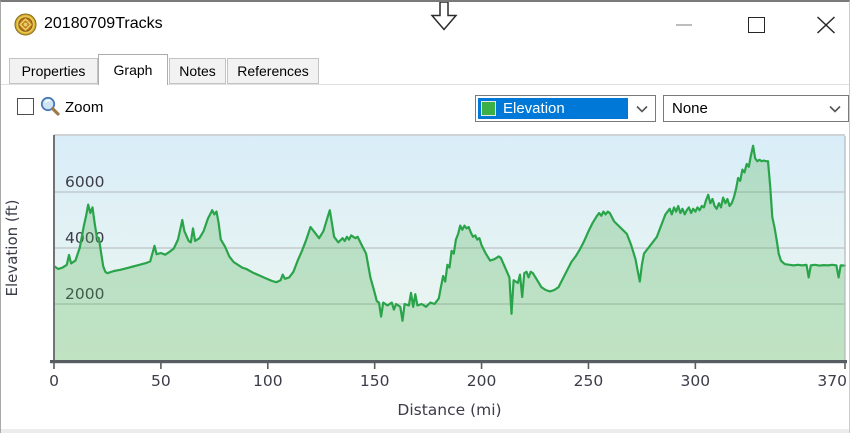  Describe the element at coordinates (54, 381) in the screenshot. I see `x-tick-label-0: 0` at that location.